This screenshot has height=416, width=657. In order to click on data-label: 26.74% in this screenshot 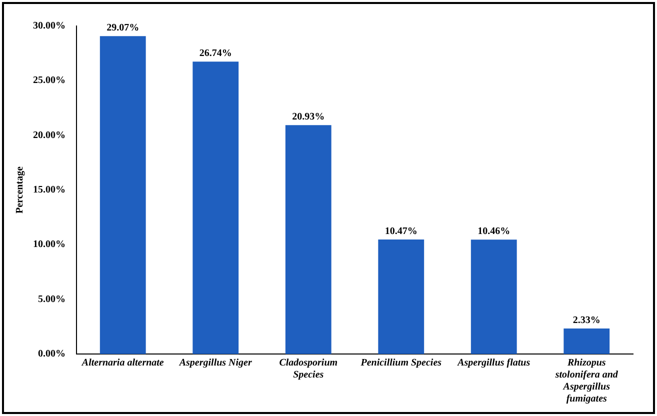, I will do `click(215, 54)`.